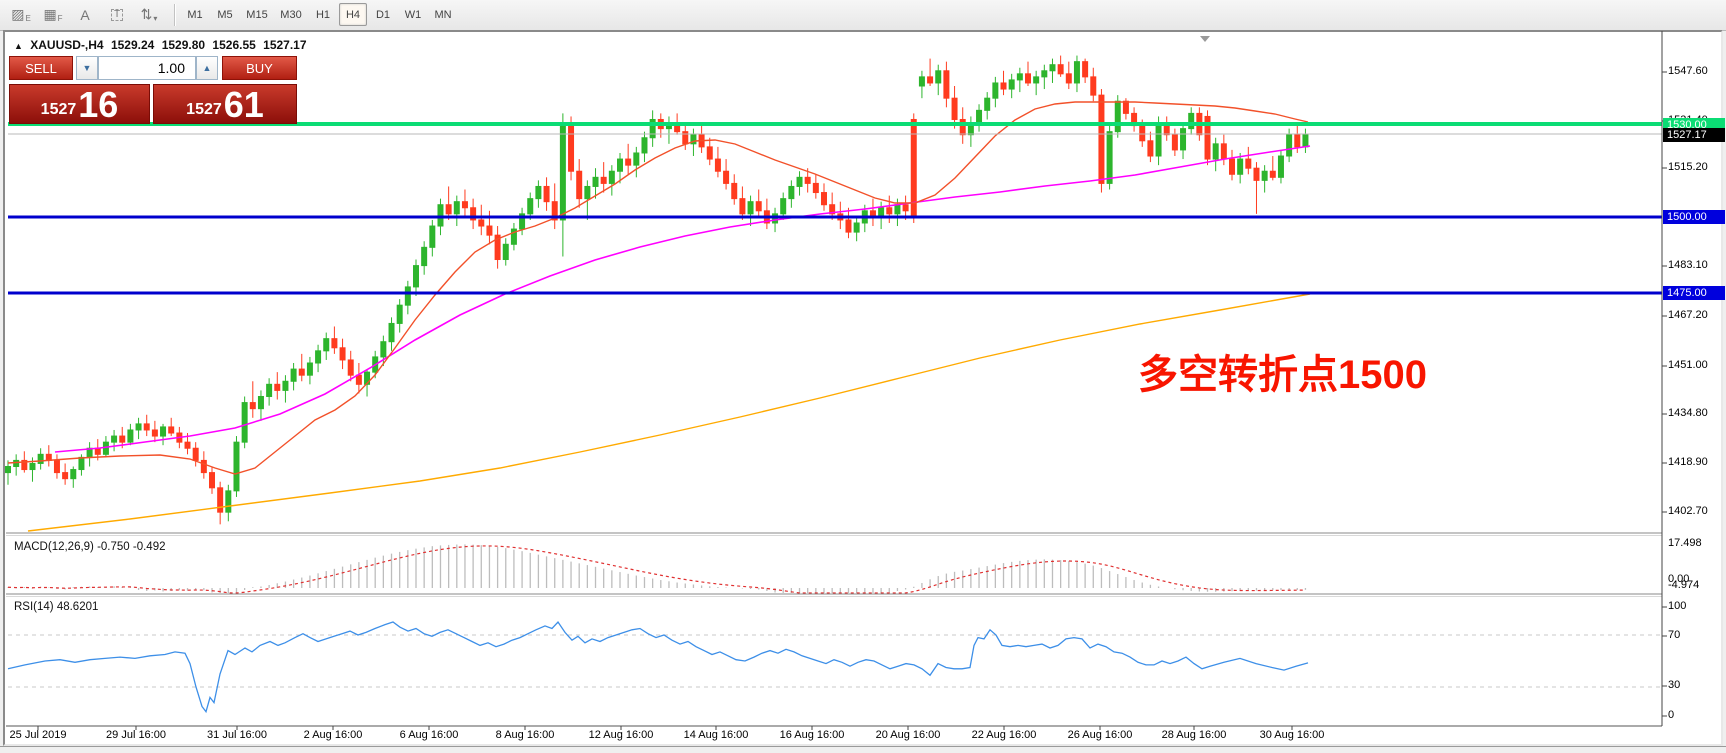 The width and height of the screenshot is (1726, 753). Describe the element at coordinates (1282, 375) in the screenshot. I see `chart-text-annotation: 多空转折点1500` at that location.